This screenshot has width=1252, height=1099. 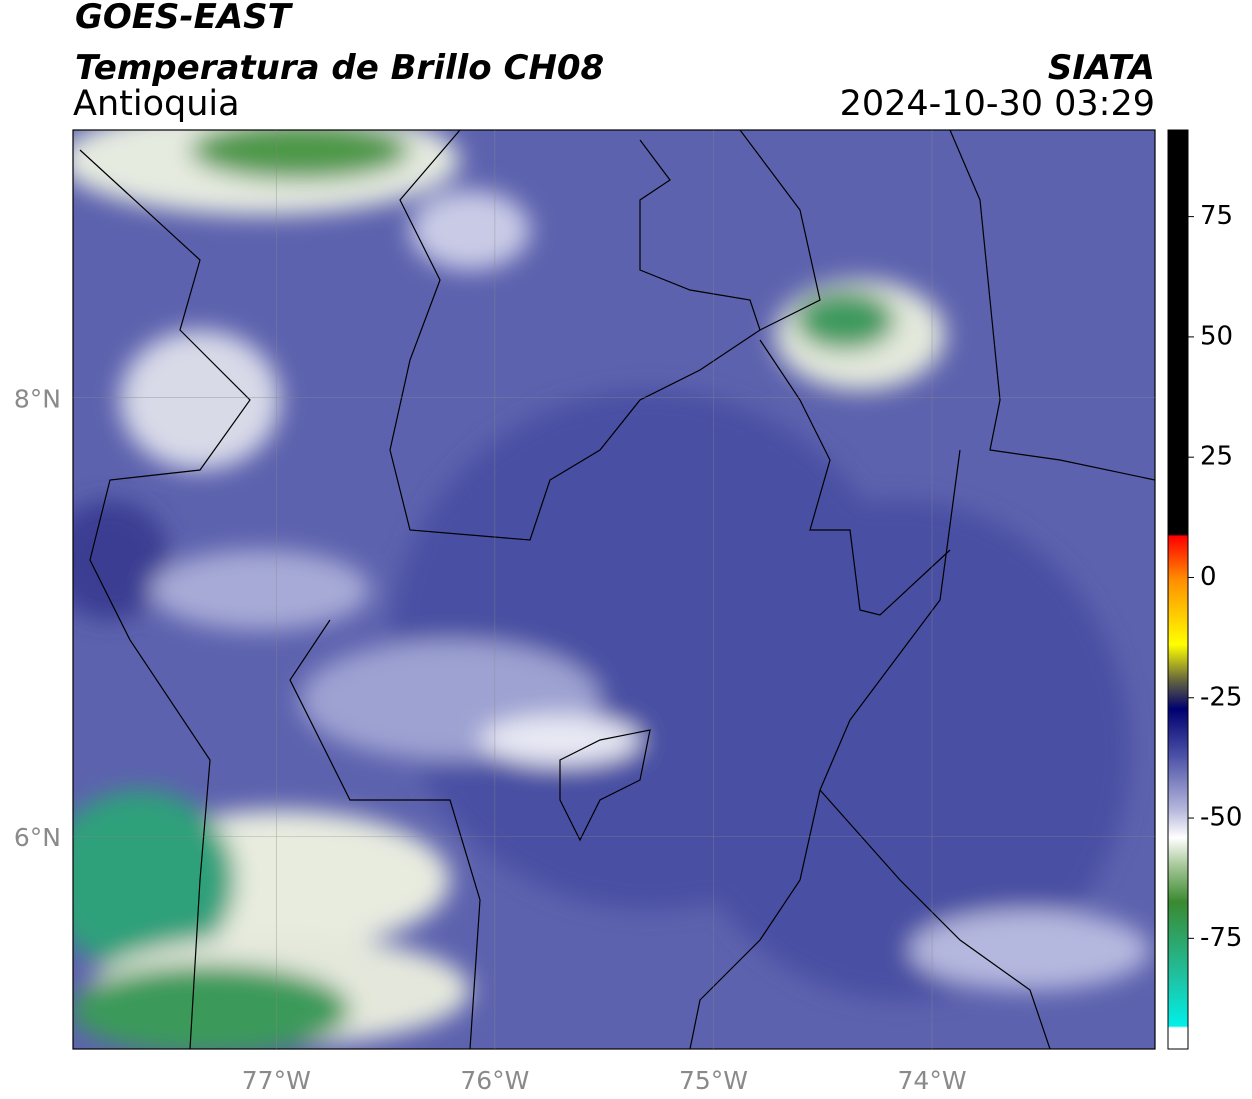 What do you see at coordinates (713, 1080) in the screenshot?
I see `lon-tick-label: 75°W` at bounding box center [713, 1080].